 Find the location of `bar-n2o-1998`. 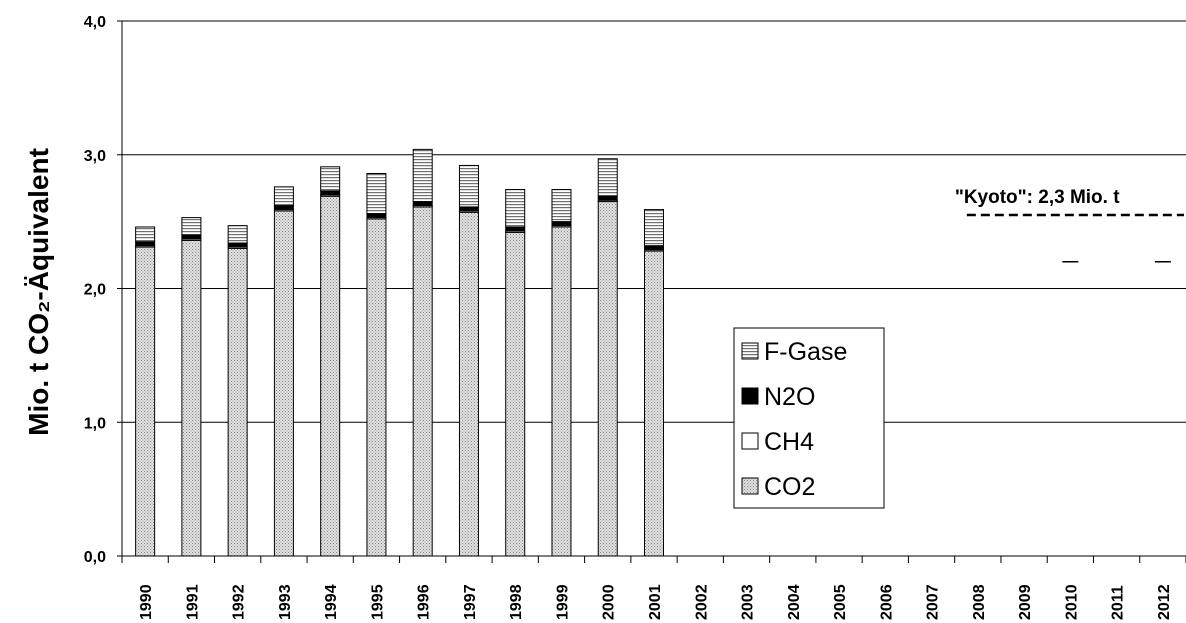

bar-n2o-1998 is located at coordinates (515, 229).